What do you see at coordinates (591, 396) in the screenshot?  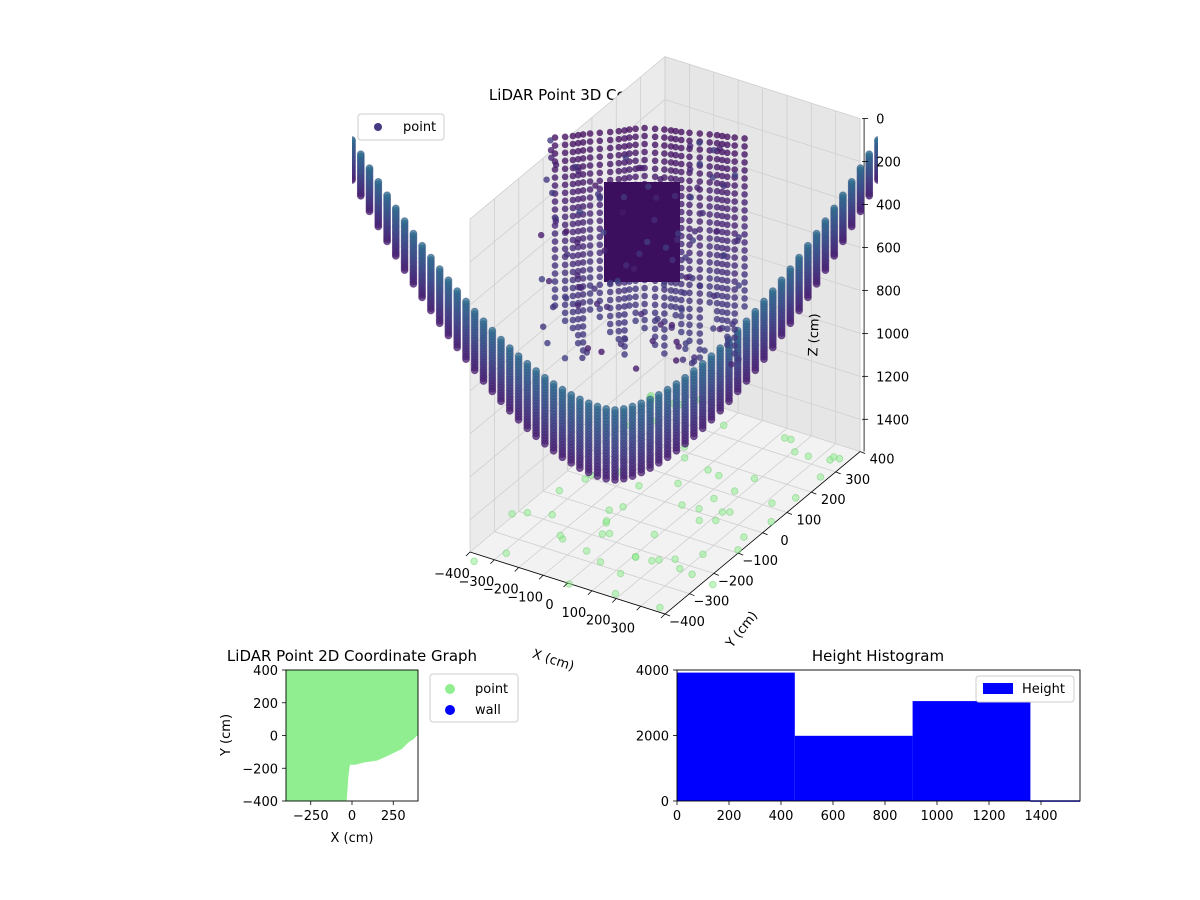 I see `grid-line-y` at bounding box center [591, 396].